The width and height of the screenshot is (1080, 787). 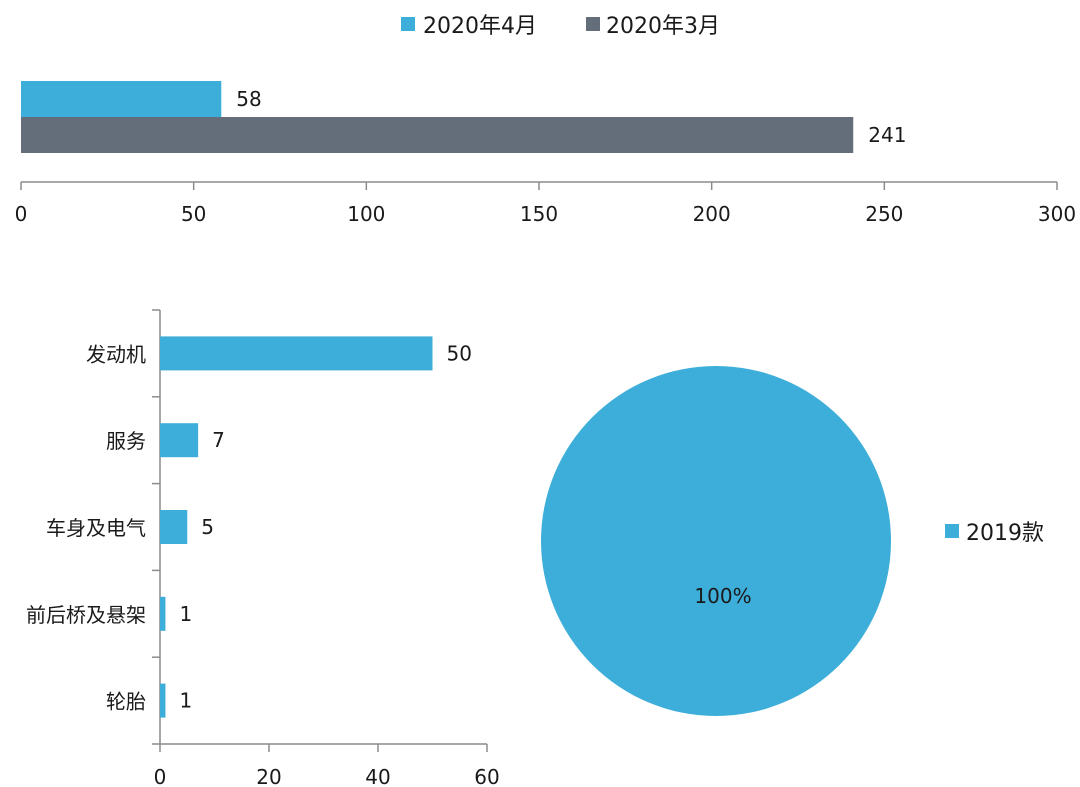 What do you see at coordinates (193, 214) in the screenshot?
I see `chart1-tick-label: 50` at bounding box center [193, 214].